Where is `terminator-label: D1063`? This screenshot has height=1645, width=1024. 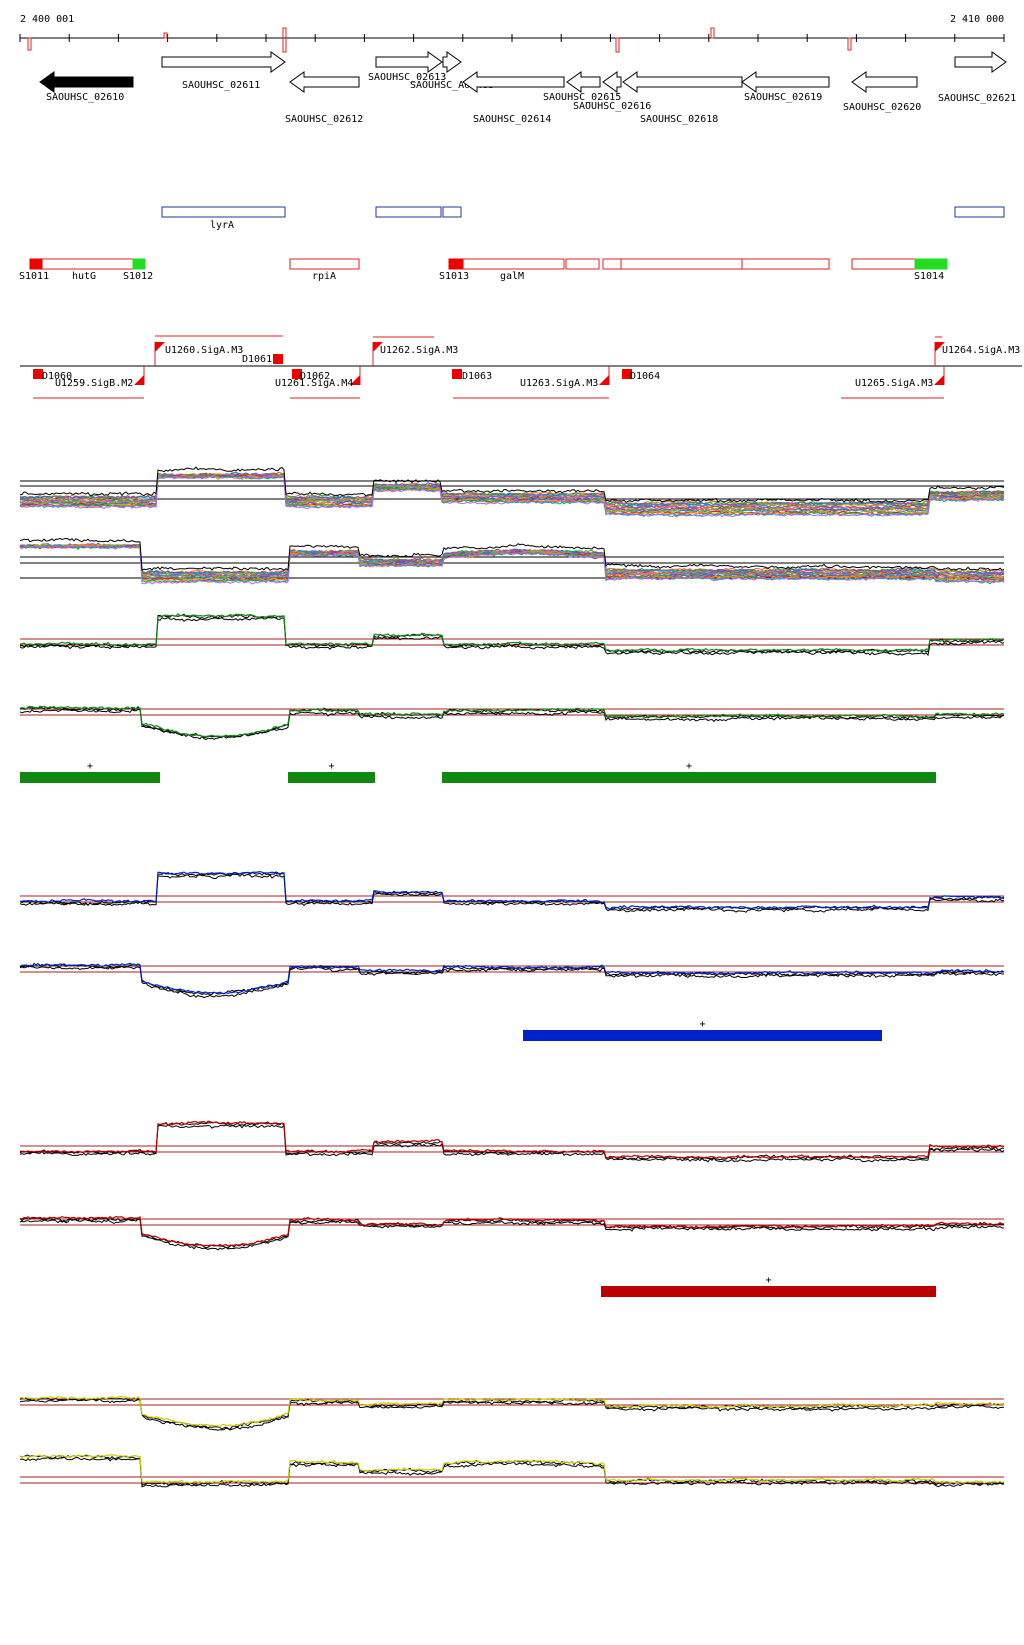
terminator-label: D1063 is located at coordinates (477, 376).